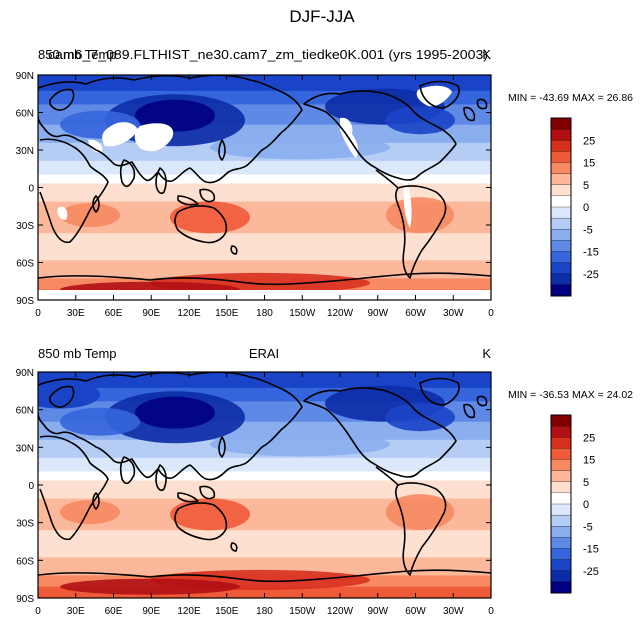 This screenshot has width=644, height=632. I want to click on stats-min: MIN = -43.69, so click(538, 98).